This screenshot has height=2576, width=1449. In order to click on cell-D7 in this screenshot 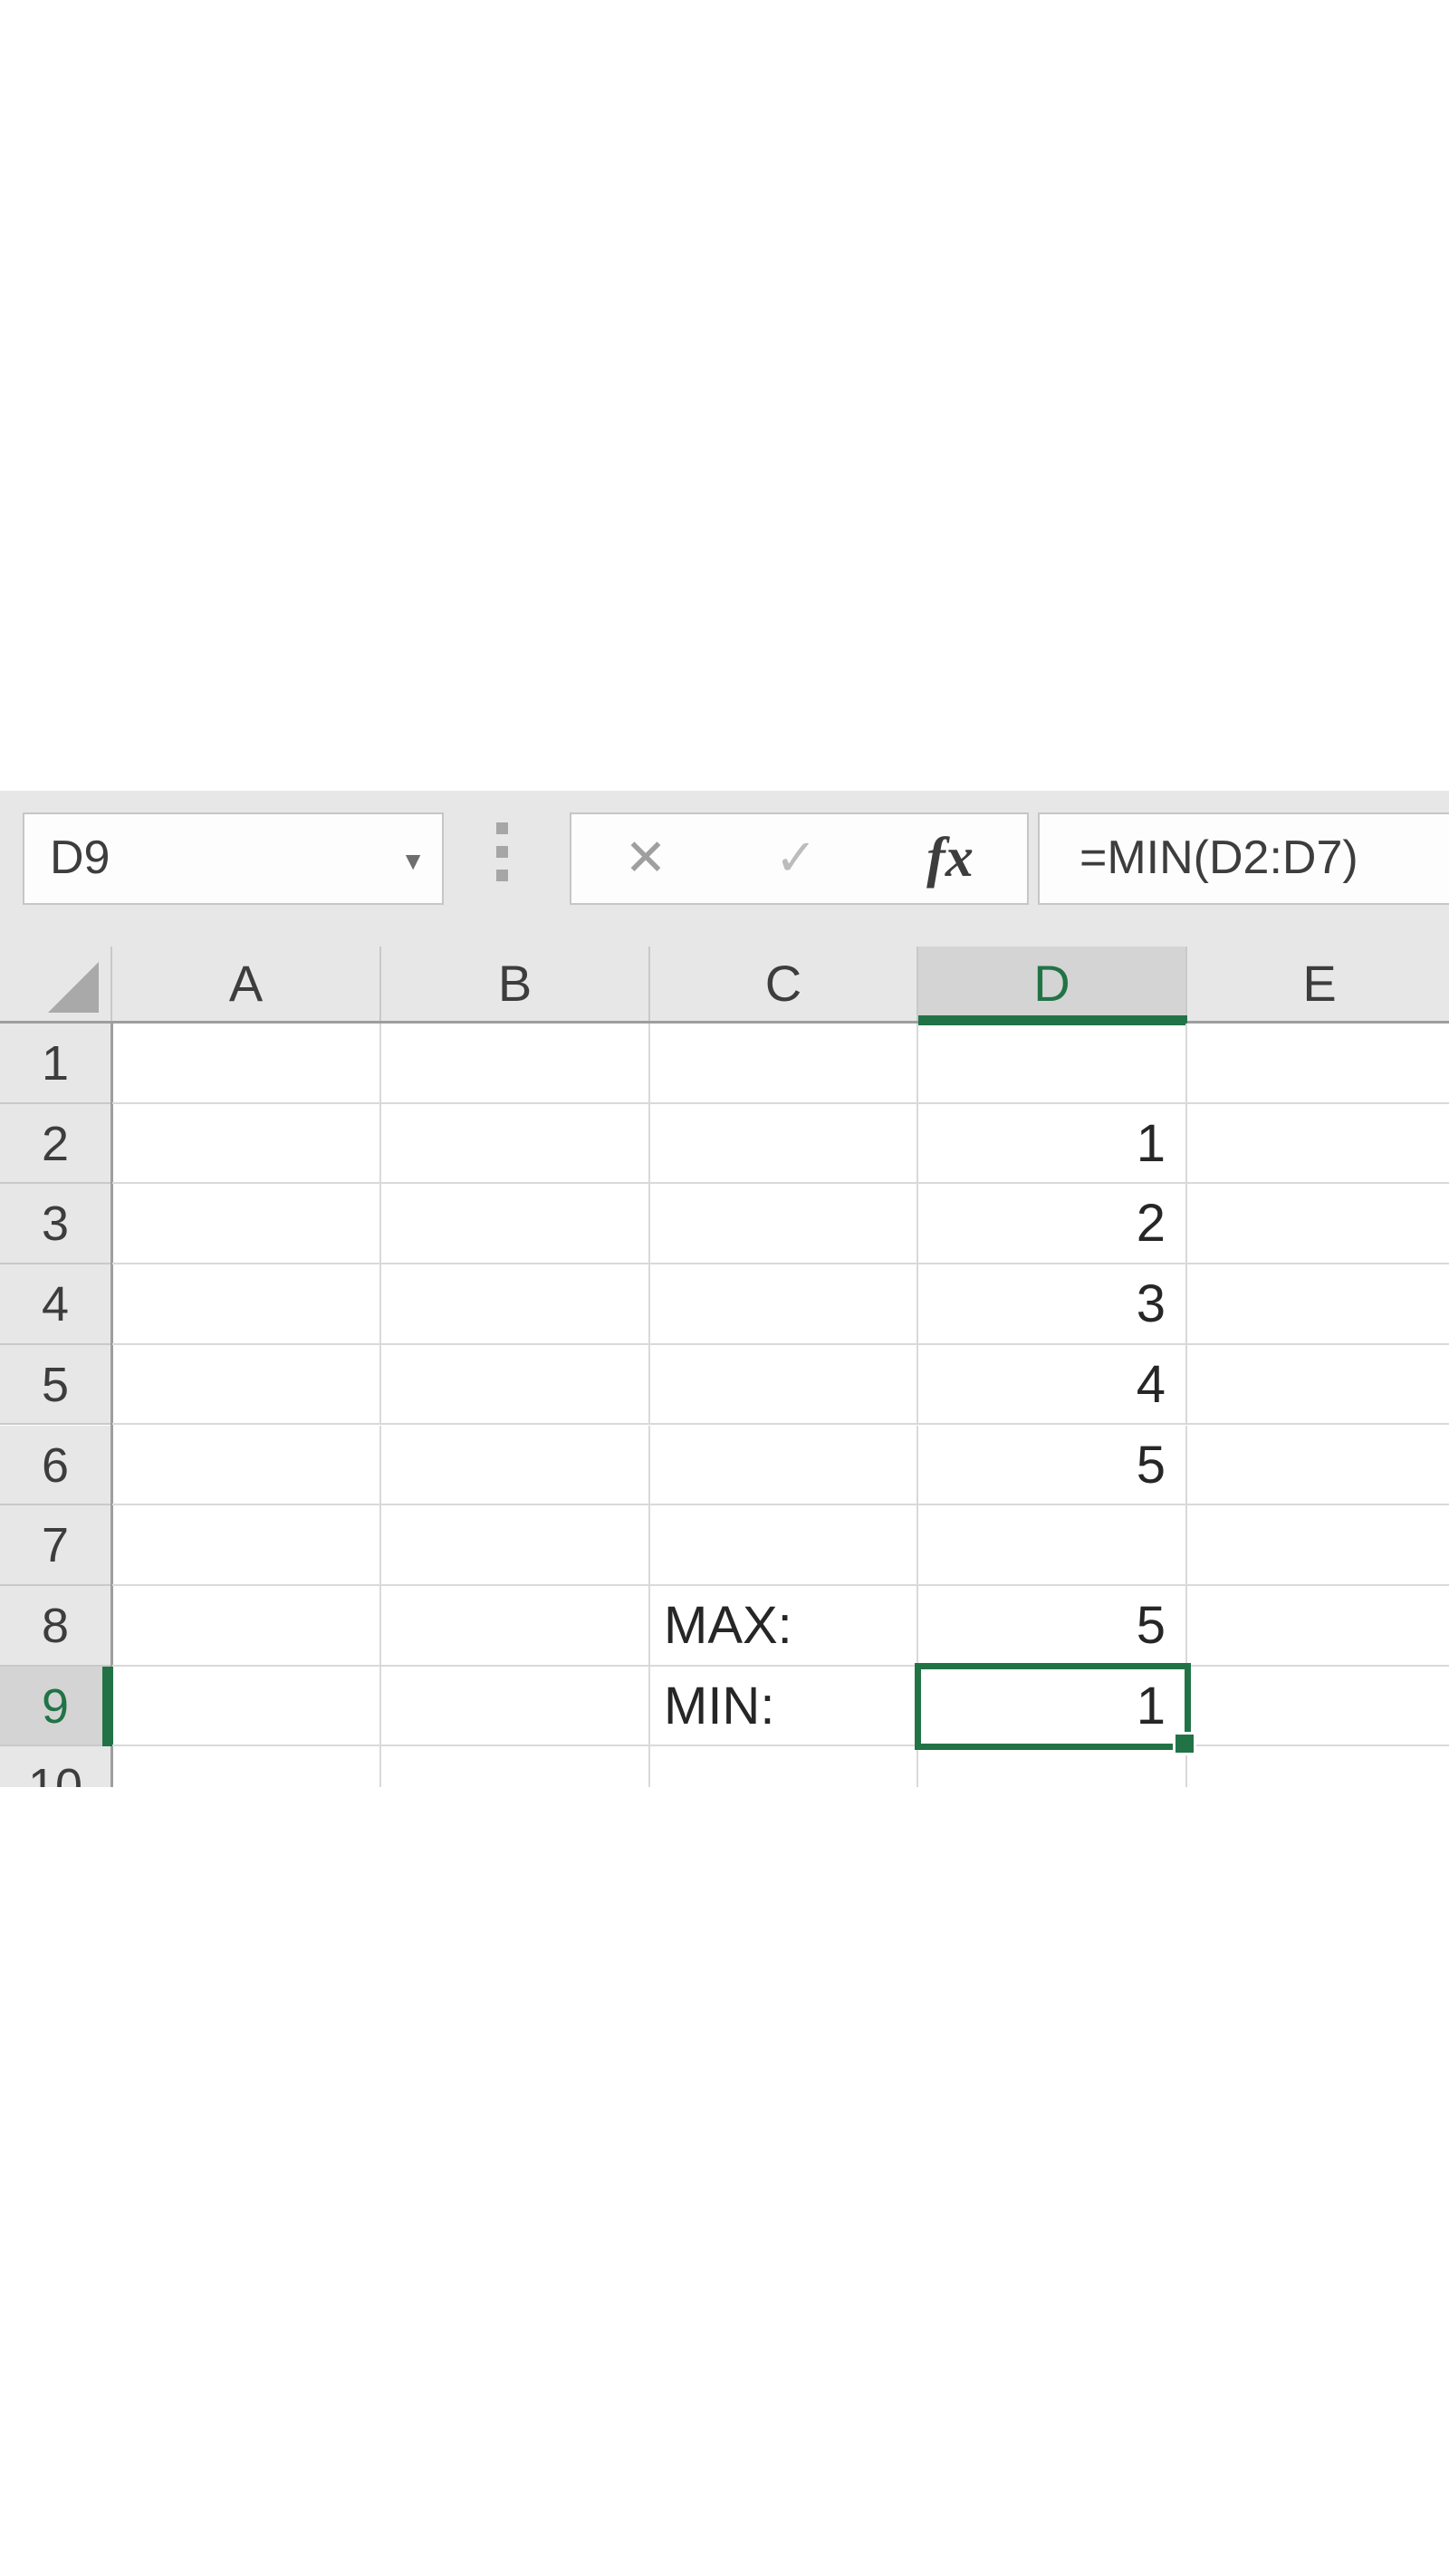, I will do `click(1052, 1545)`.